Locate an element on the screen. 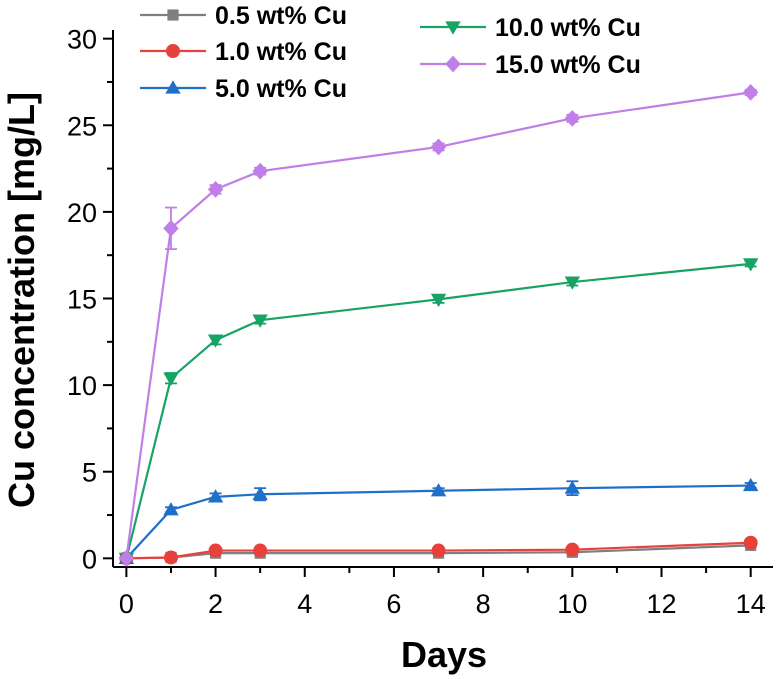 Image resolution: width=776 pixels, height=679 pixels. legend-label: 1.0 wt% Cu is located at coordinates (281, 52).